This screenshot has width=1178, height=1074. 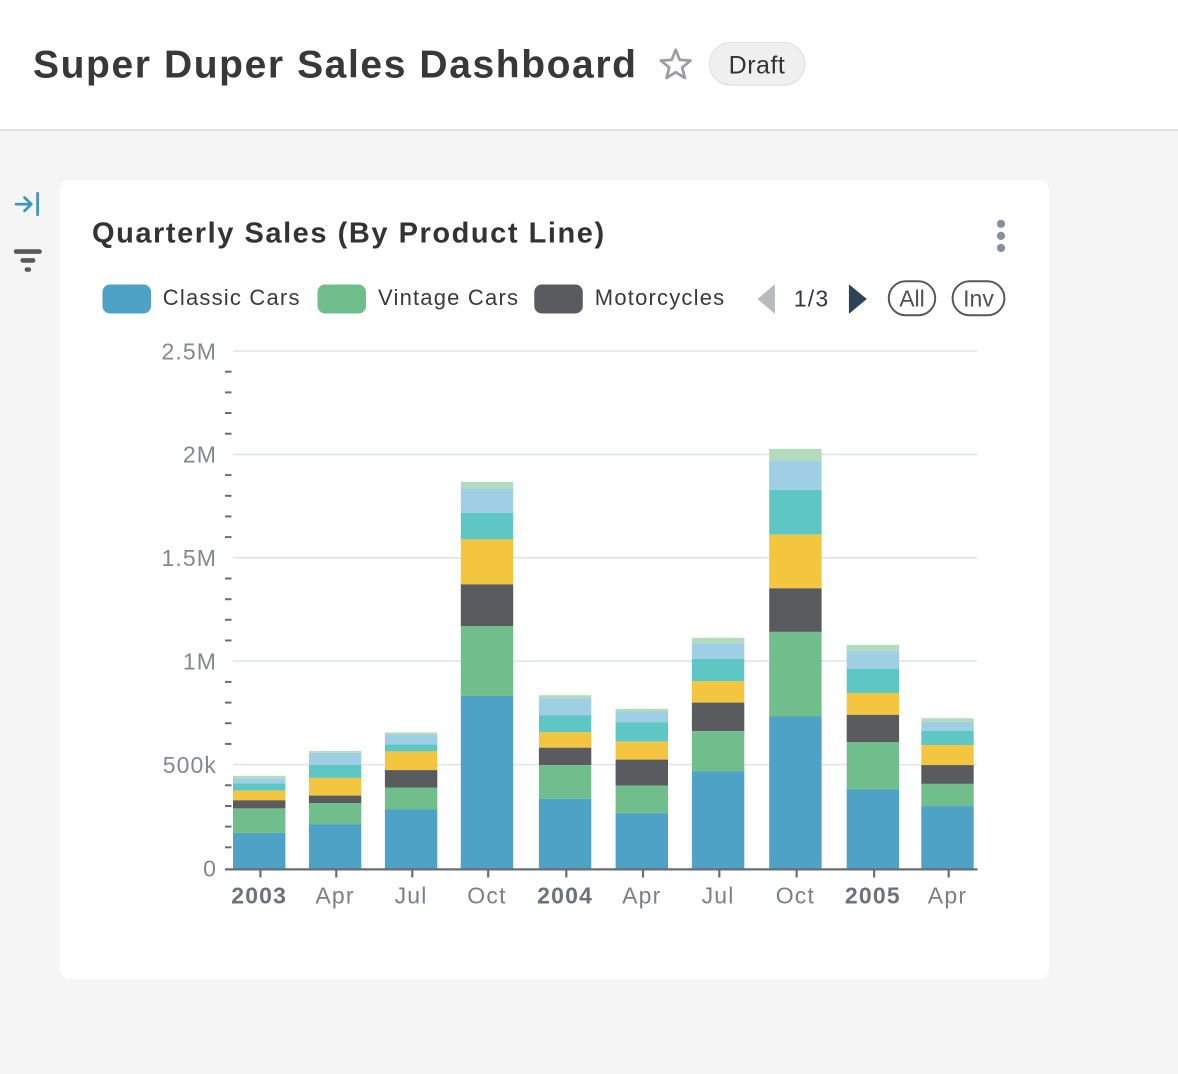 I want to click on svg-text: All, so click(x=912, y=299).